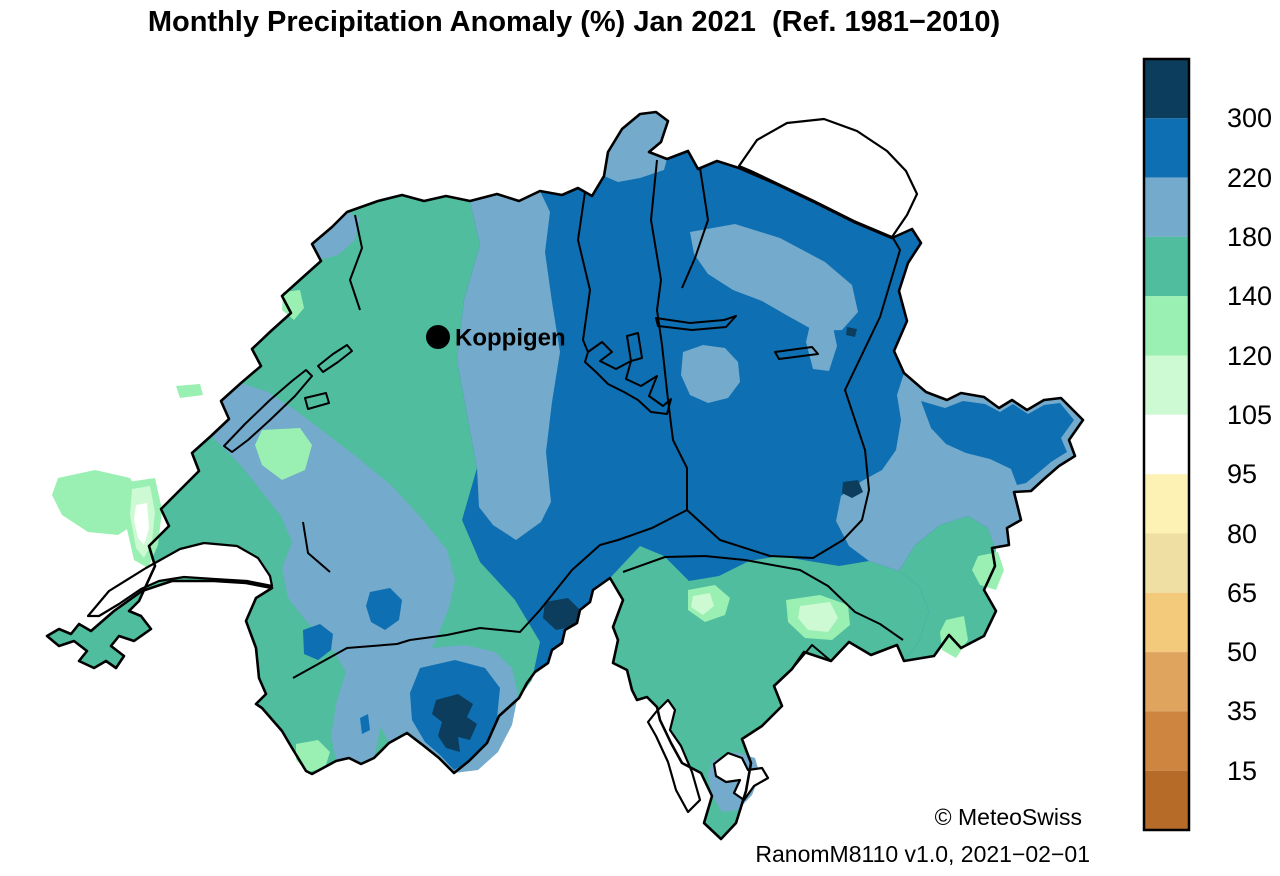 This screenshot has height=876, width=1280. What do you see at coordinates (268, 411) in the screenshot?
I see `lake-neuchatel-outline` at bounding box center [268, 411].